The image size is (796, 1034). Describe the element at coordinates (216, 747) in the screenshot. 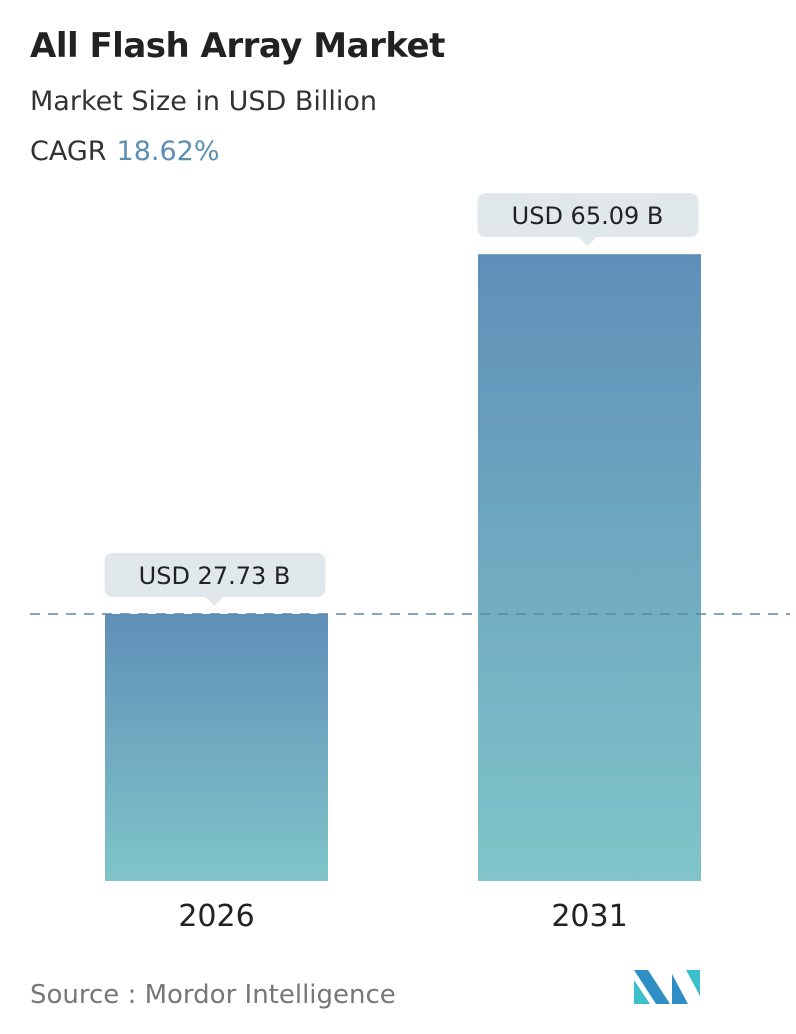

I see `bar-2026` at that location.